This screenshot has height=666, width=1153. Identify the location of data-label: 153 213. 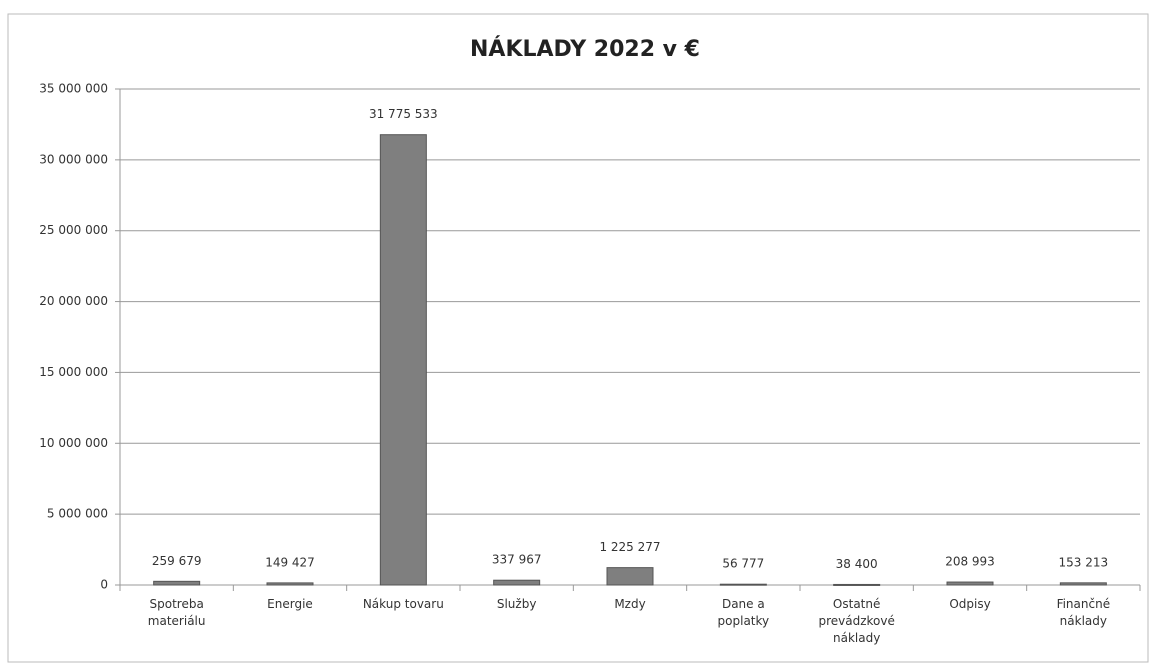
(1084, 562).